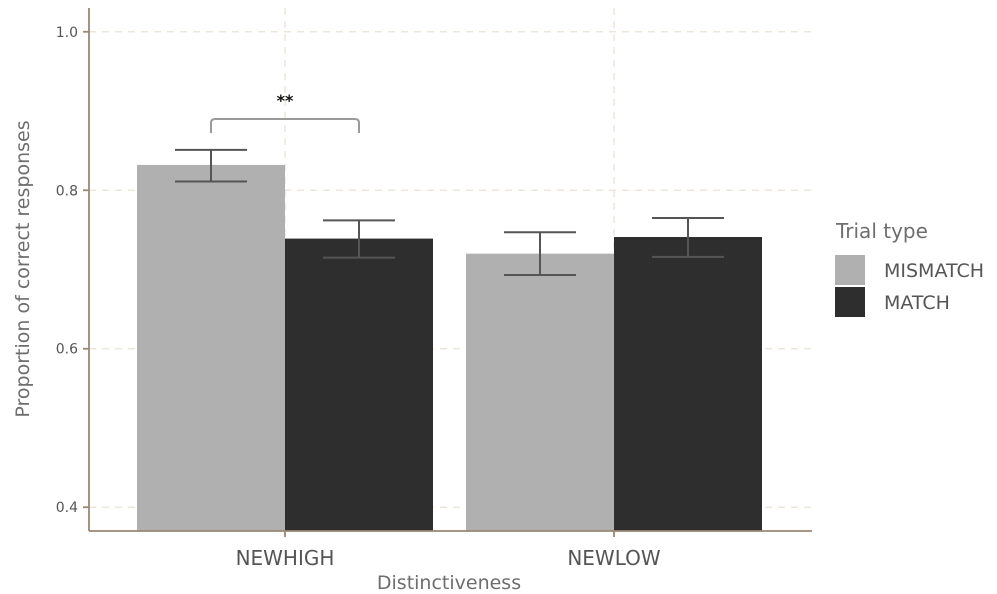 The image size is (997, 594). What do you see at coordinates (285, 100) in the screenshot?
I see `significance-stars: **` at bounding box center [285, 100].